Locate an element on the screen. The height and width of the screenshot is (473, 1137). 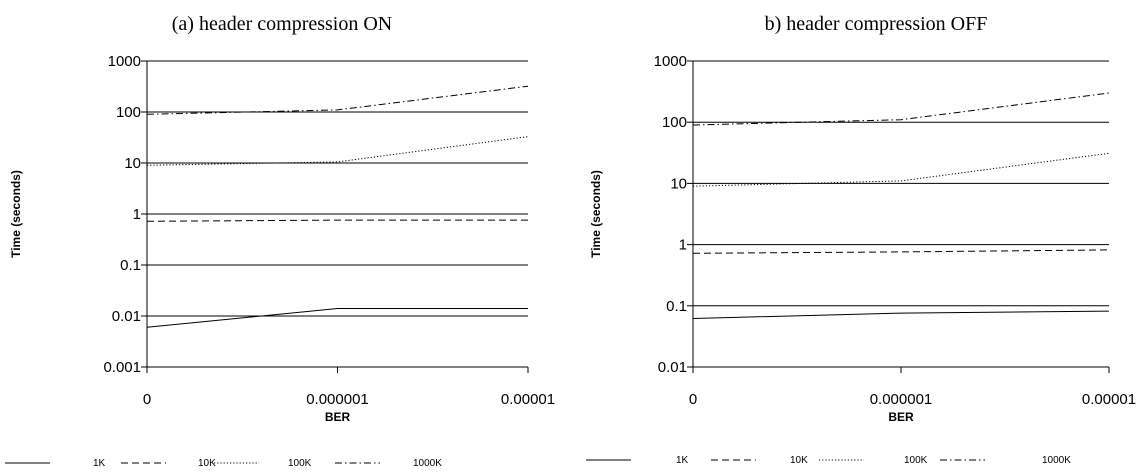
chart-title: (a) header compression ON is located at coordinates (282, 24).